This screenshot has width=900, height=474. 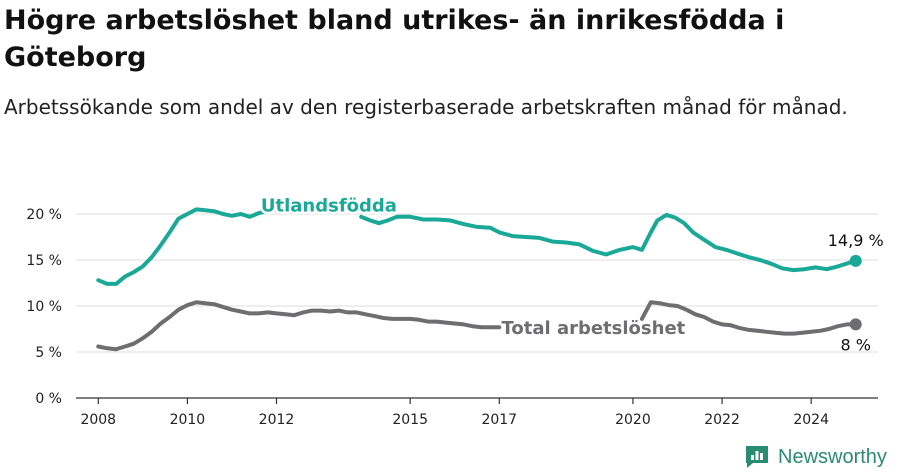 What do you see at coordinates (722, 420) in the screenshot?
I see `x-tick-label: 2022` at bounding box center [722, 420].